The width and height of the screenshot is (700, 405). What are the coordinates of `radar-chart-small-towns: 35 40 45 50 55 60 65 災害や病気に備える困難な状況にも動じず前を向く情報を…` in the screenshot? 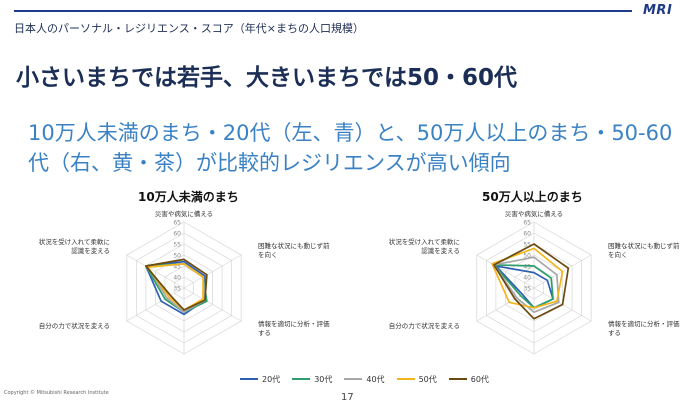 It's located at (184, 282).